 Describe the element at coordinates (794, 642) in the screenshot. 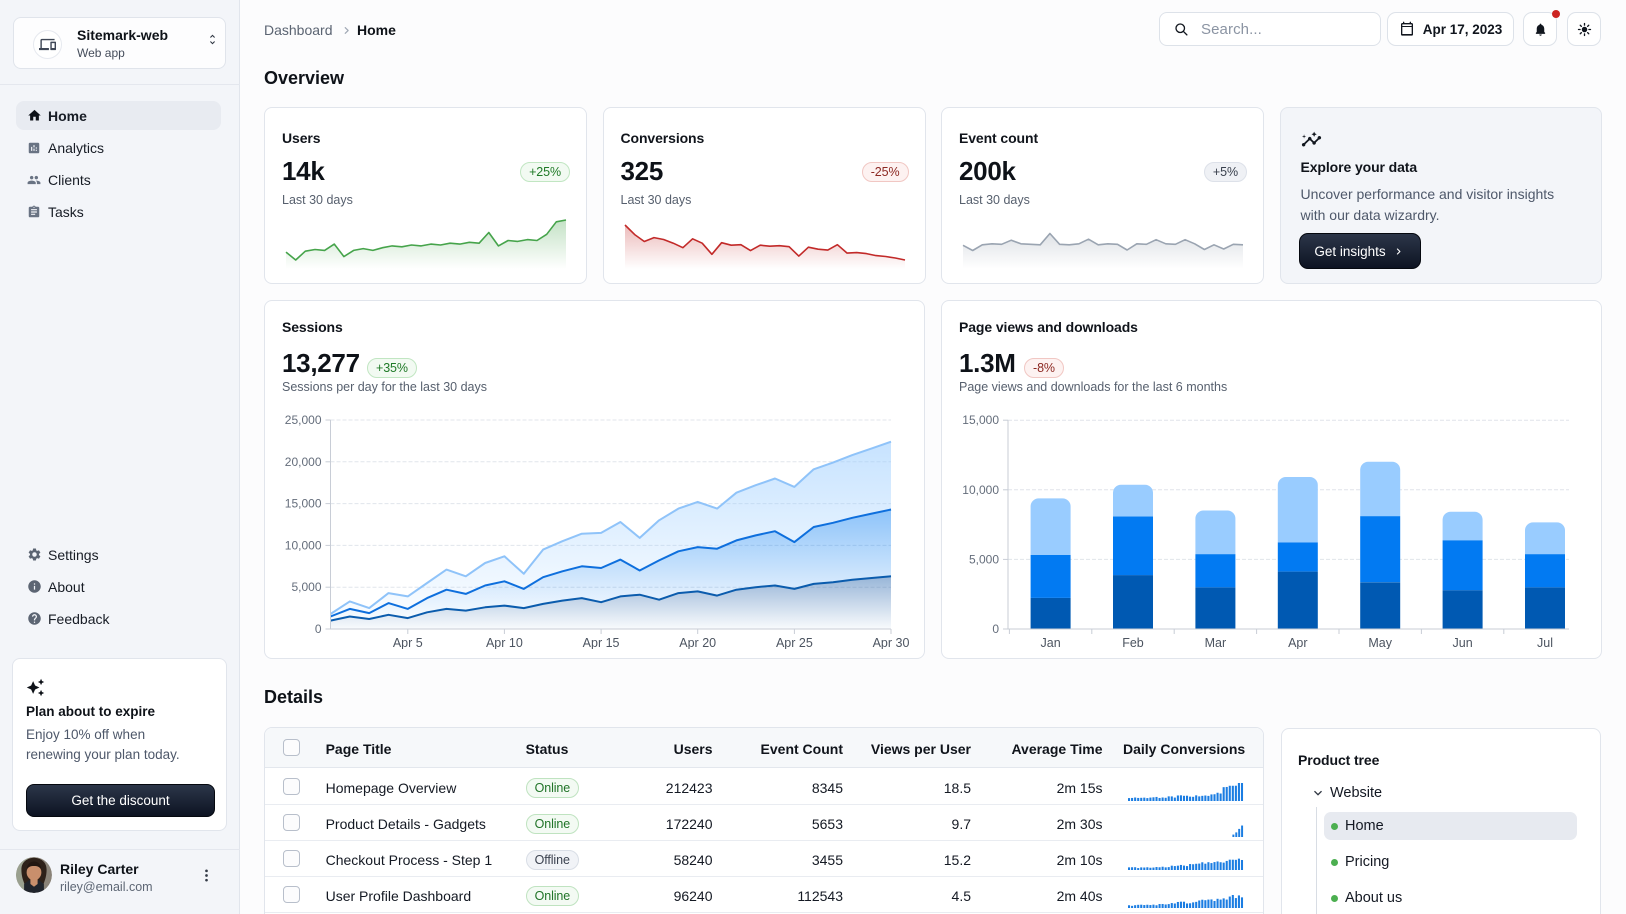

I see `svg-text: Apr 25` at that location.